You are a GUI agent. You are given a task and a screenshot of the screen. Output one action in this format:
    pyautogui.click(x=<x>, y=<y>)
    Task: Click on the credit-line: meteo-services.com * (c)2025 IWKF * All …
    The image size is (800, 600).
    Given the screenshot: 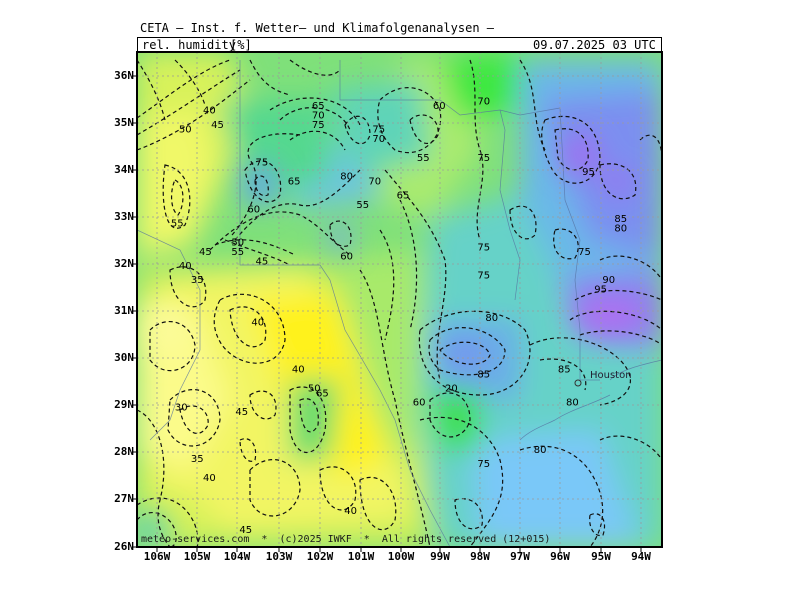 What is the action you would take?
    pyautogui.click(x=346, y=539)
    